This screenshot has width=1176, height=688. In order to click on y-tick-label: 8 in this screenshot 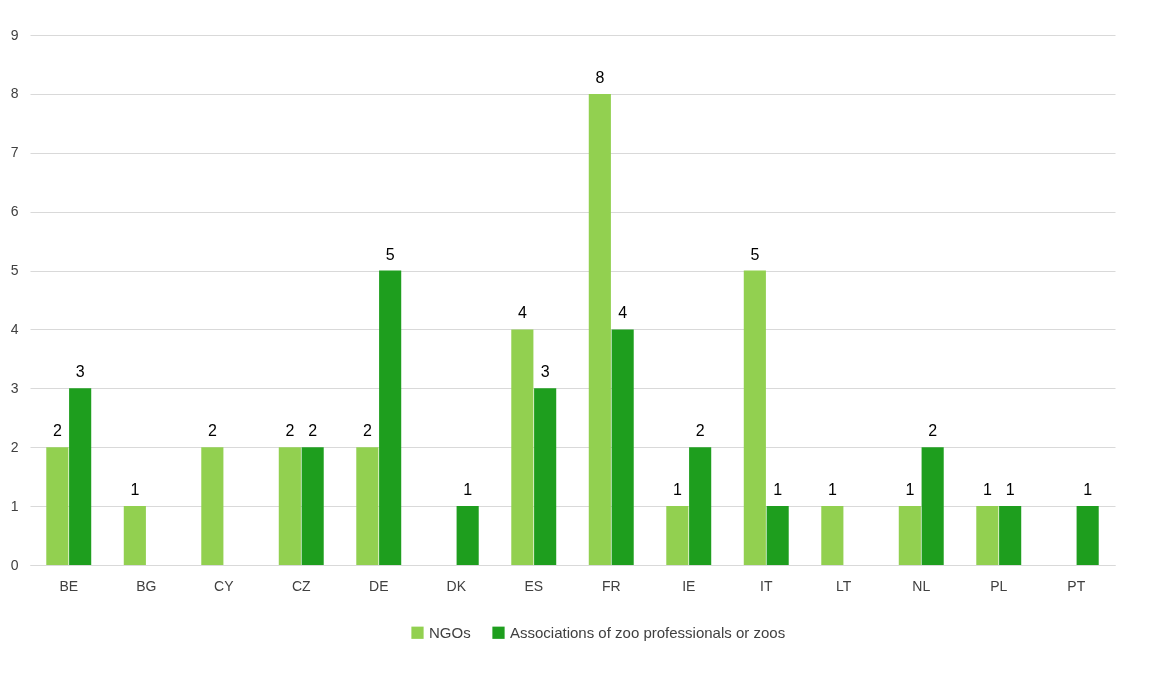, I will do `click(14, 93)`.